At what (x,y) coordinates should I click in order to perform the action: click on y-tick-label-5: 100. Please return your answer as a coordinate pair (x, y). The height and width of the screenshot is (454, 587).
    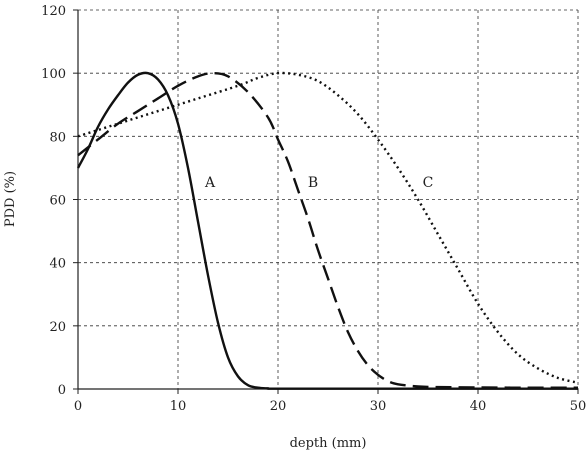
    Looking at the image, I should click on (53, 74).